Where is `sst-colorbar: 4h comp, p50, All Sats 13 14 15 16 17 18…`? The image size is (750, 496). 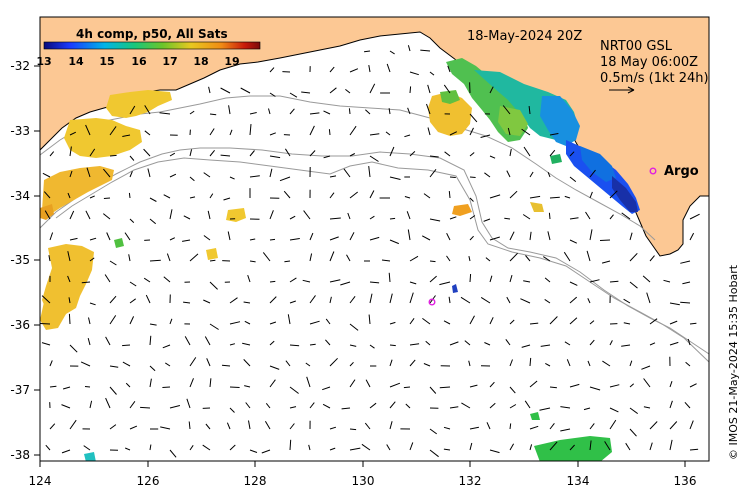 sst-colorbar: 4h comp, p50, All Sats 13 14 15 16 17 18… is located at coordinates (148, 47).